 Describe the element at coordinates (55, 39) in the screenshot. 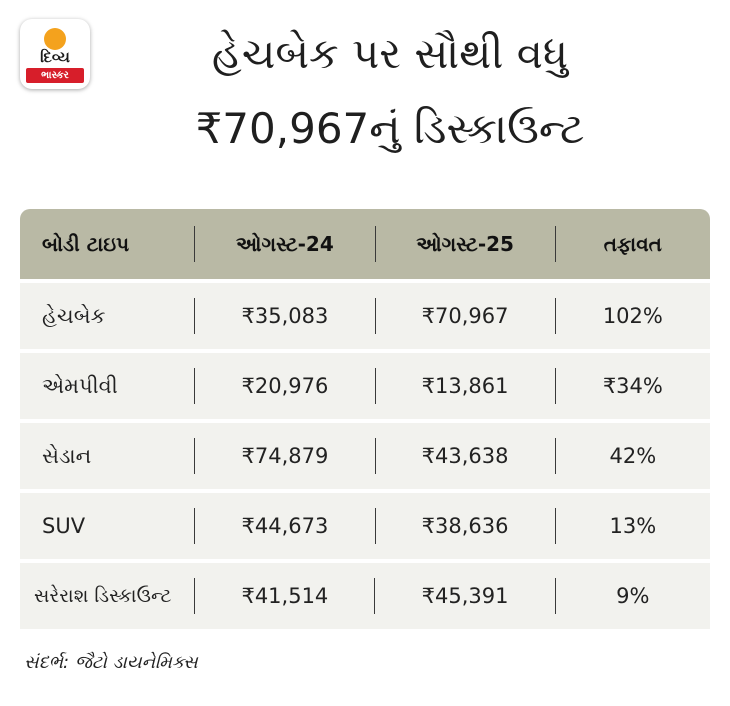

I see `sun-icon` at that location.